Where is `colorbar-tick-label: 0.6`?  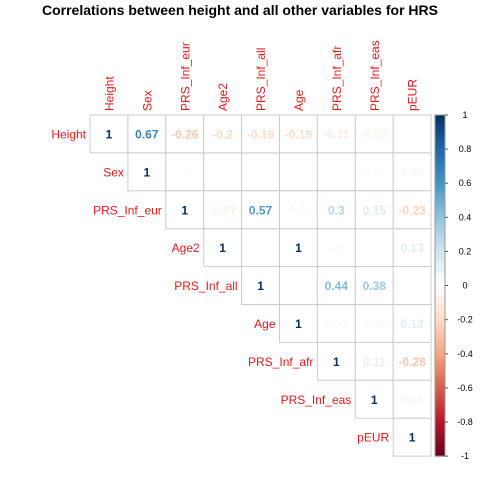 colorbar-tick-label: 0.6 is located at coordinates (465, 183).